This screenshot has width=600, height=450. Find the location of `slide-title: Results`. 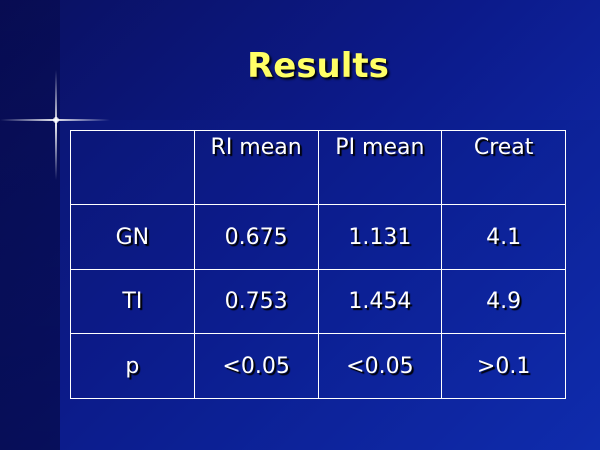

slide-title: Results is located at coordinates (318, 66).